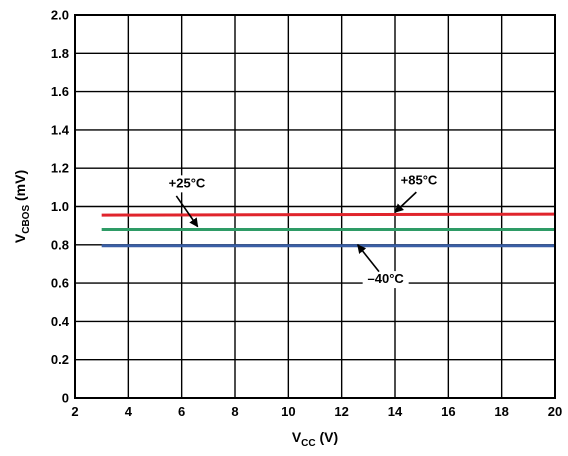 The width and height of the screenshot is (568, 456). Describe the element at coordinates (555, 411) in the screenshot. I see `x-tick-label: 20` at that location.